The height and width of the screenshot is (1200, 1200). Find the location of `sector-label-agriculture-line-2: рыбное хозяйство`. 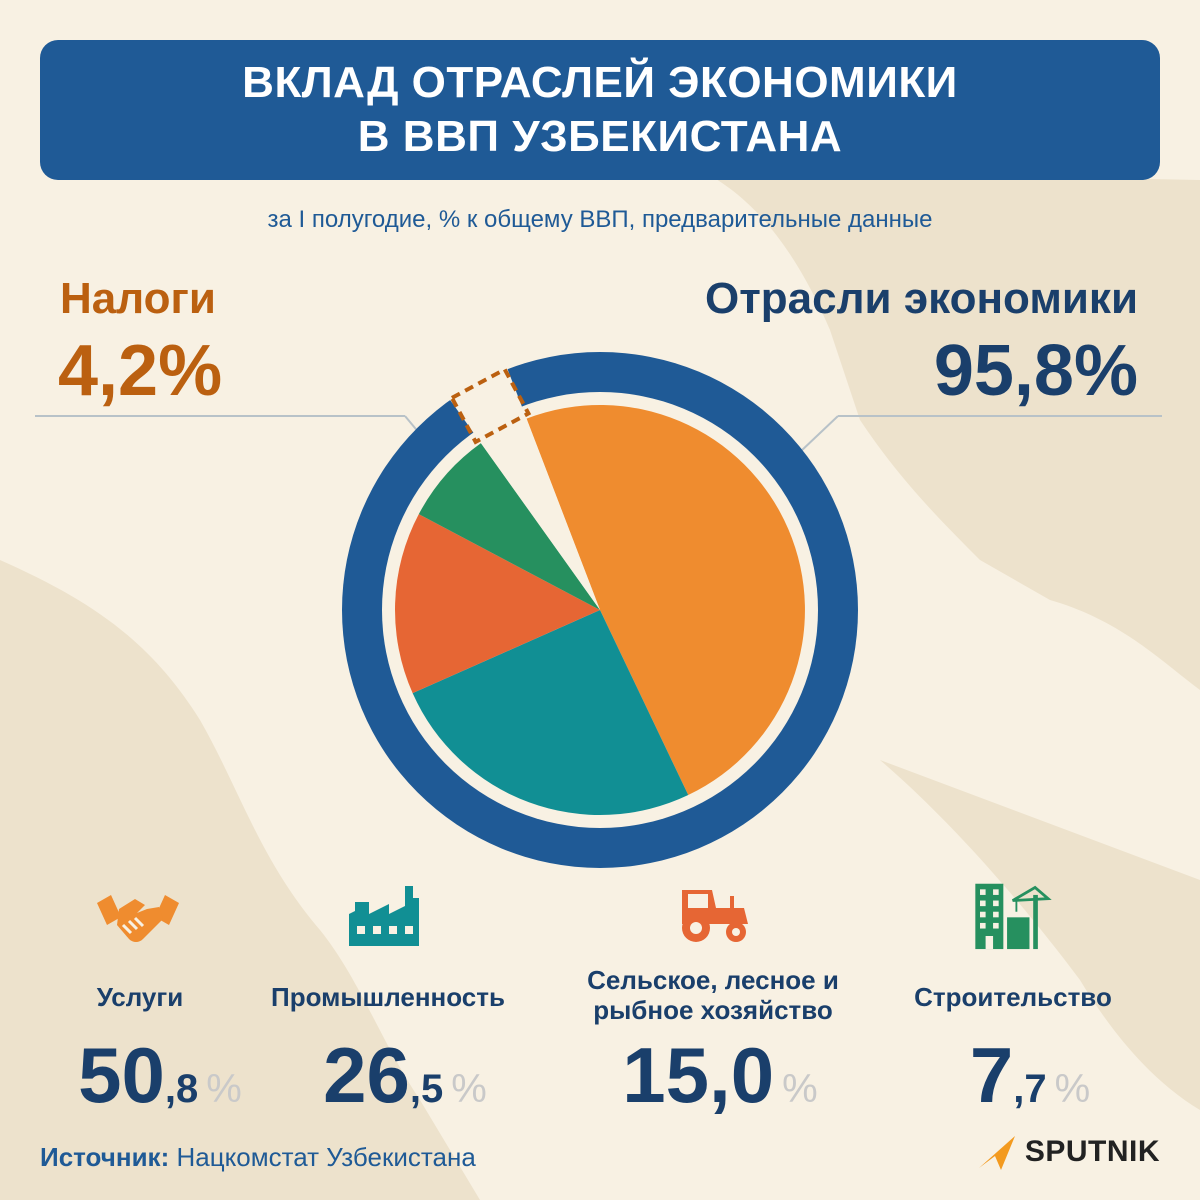

sector-label-agriculture-line-2: рыбное хозяйство is located at coordinates (713, 1010).